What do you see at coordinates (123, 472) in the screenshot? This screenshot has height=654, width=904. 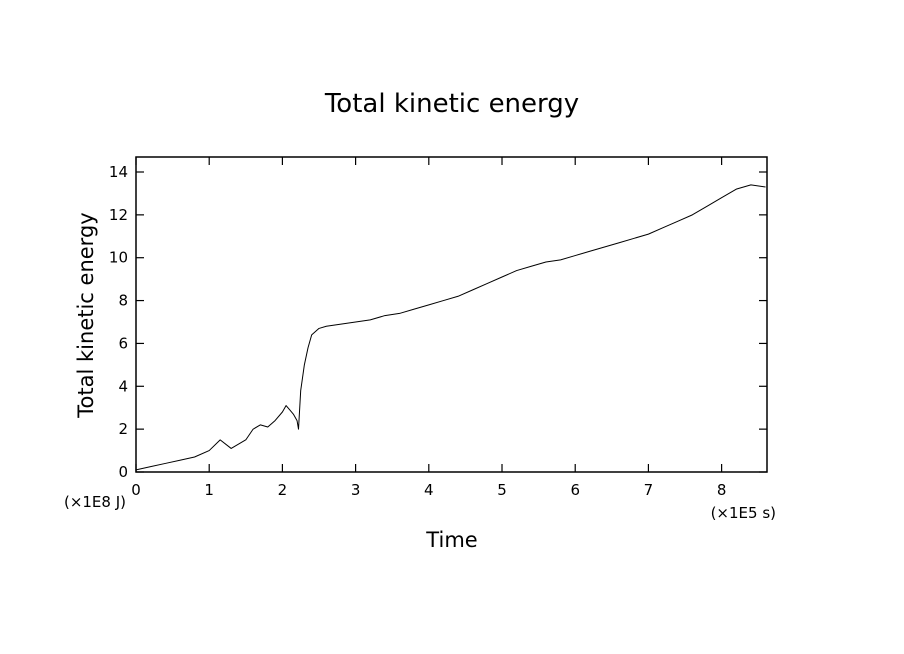 I see `y-tick-label: 0` at bounding box center [123, 472].